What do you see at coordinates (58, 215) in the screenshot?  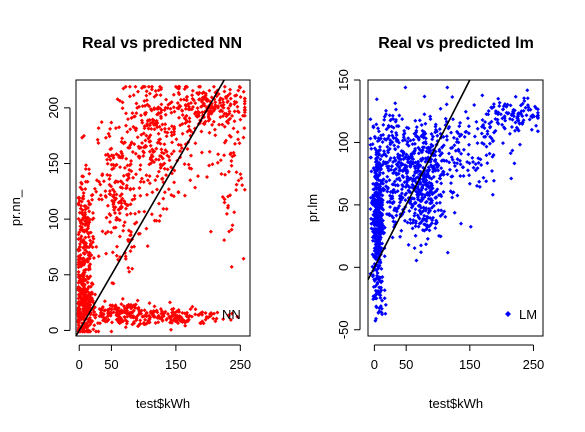 I see `nn-y-axis: 0 50 100 150 200` at bounding box center [58, 215].